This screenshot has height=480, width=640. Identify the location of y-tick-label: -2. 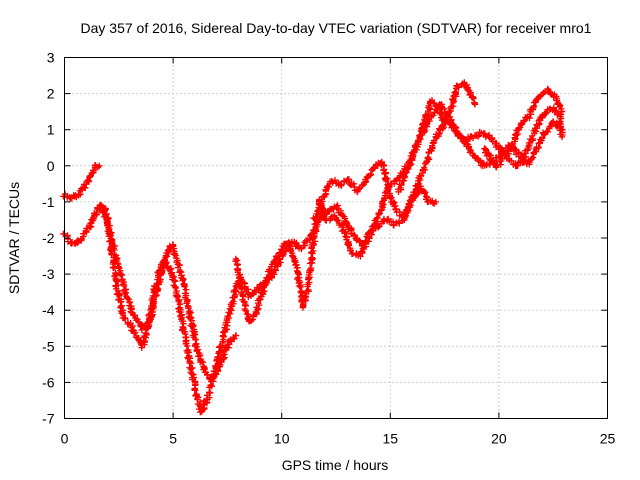
(48, 238).